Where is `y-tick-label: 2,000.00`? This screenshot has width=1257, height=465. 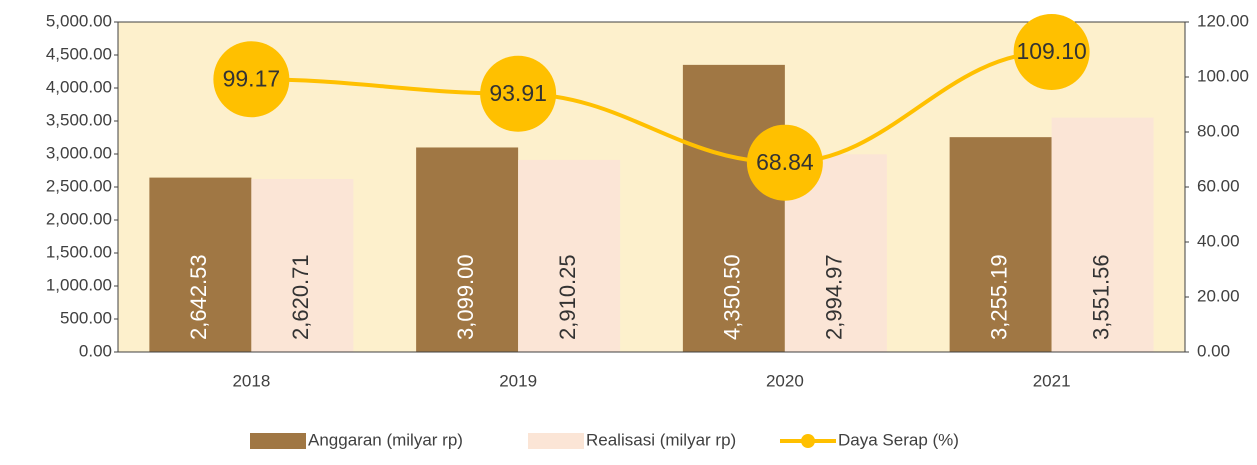 y-tick-label: 2,000.00 is located at coordinates (79, 218).